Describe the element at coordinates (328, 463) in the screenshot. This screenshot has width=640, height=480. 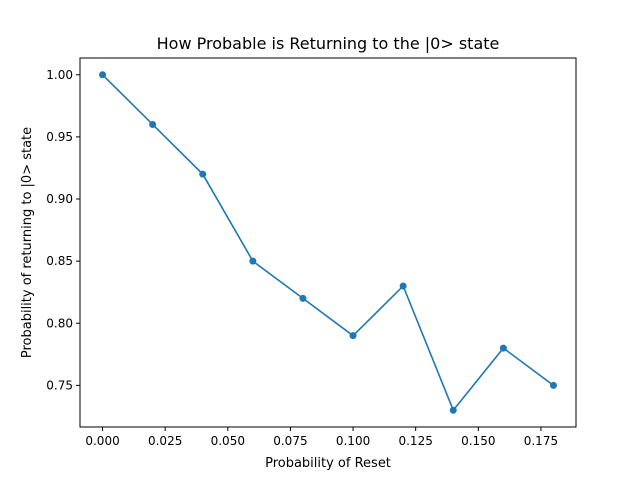
I see `x-axis-label: Probability of Reset` at that location.